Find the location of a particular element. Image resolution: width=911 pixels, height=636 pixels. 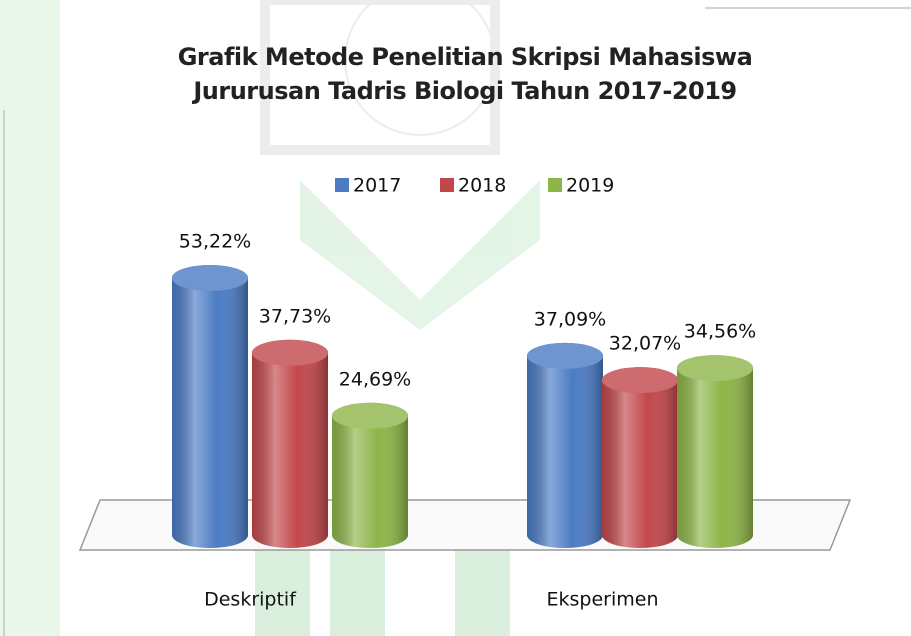

x-tick-label: Deskriptif is located at coordinates (250, 600).